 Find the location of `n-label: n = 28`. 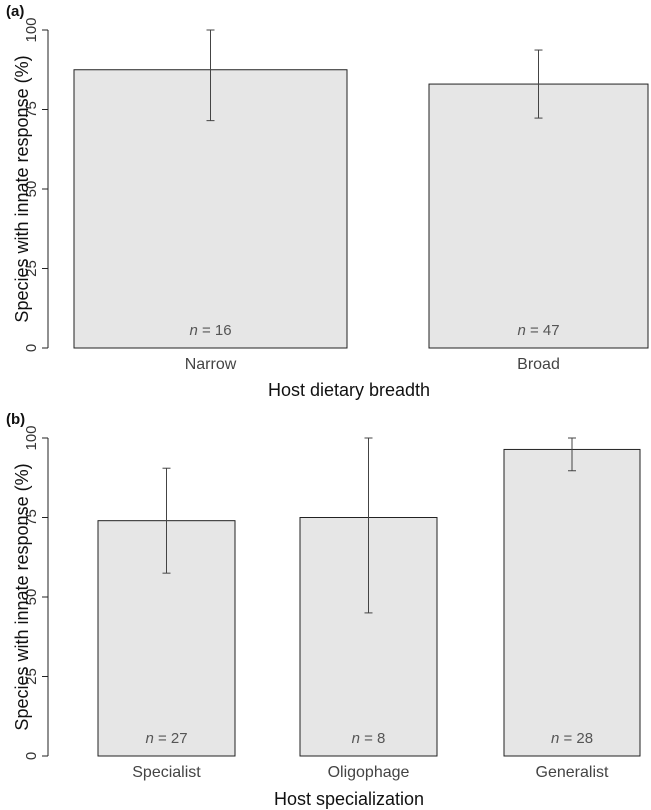

n-label: n = 28 is located at coordinates (572, 738).